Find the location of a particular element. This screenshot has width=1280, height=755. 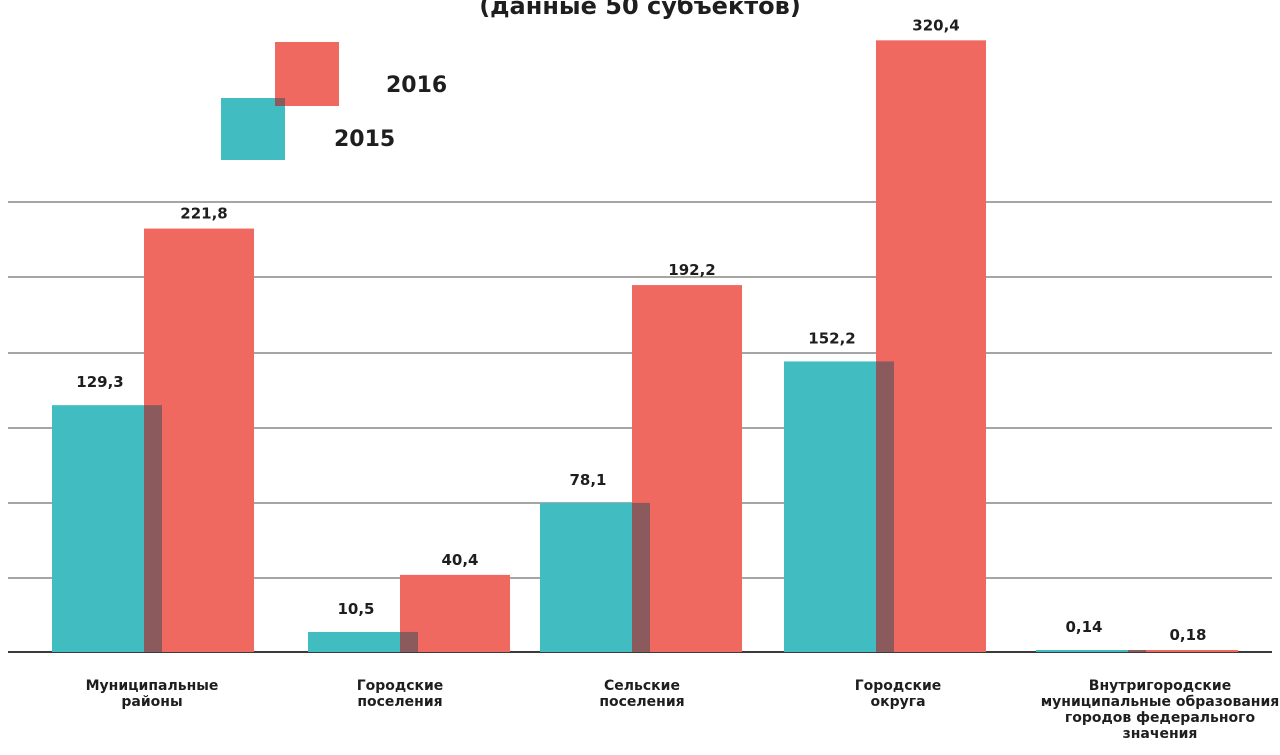

legend-overlap is located at coordinates (280, 102).